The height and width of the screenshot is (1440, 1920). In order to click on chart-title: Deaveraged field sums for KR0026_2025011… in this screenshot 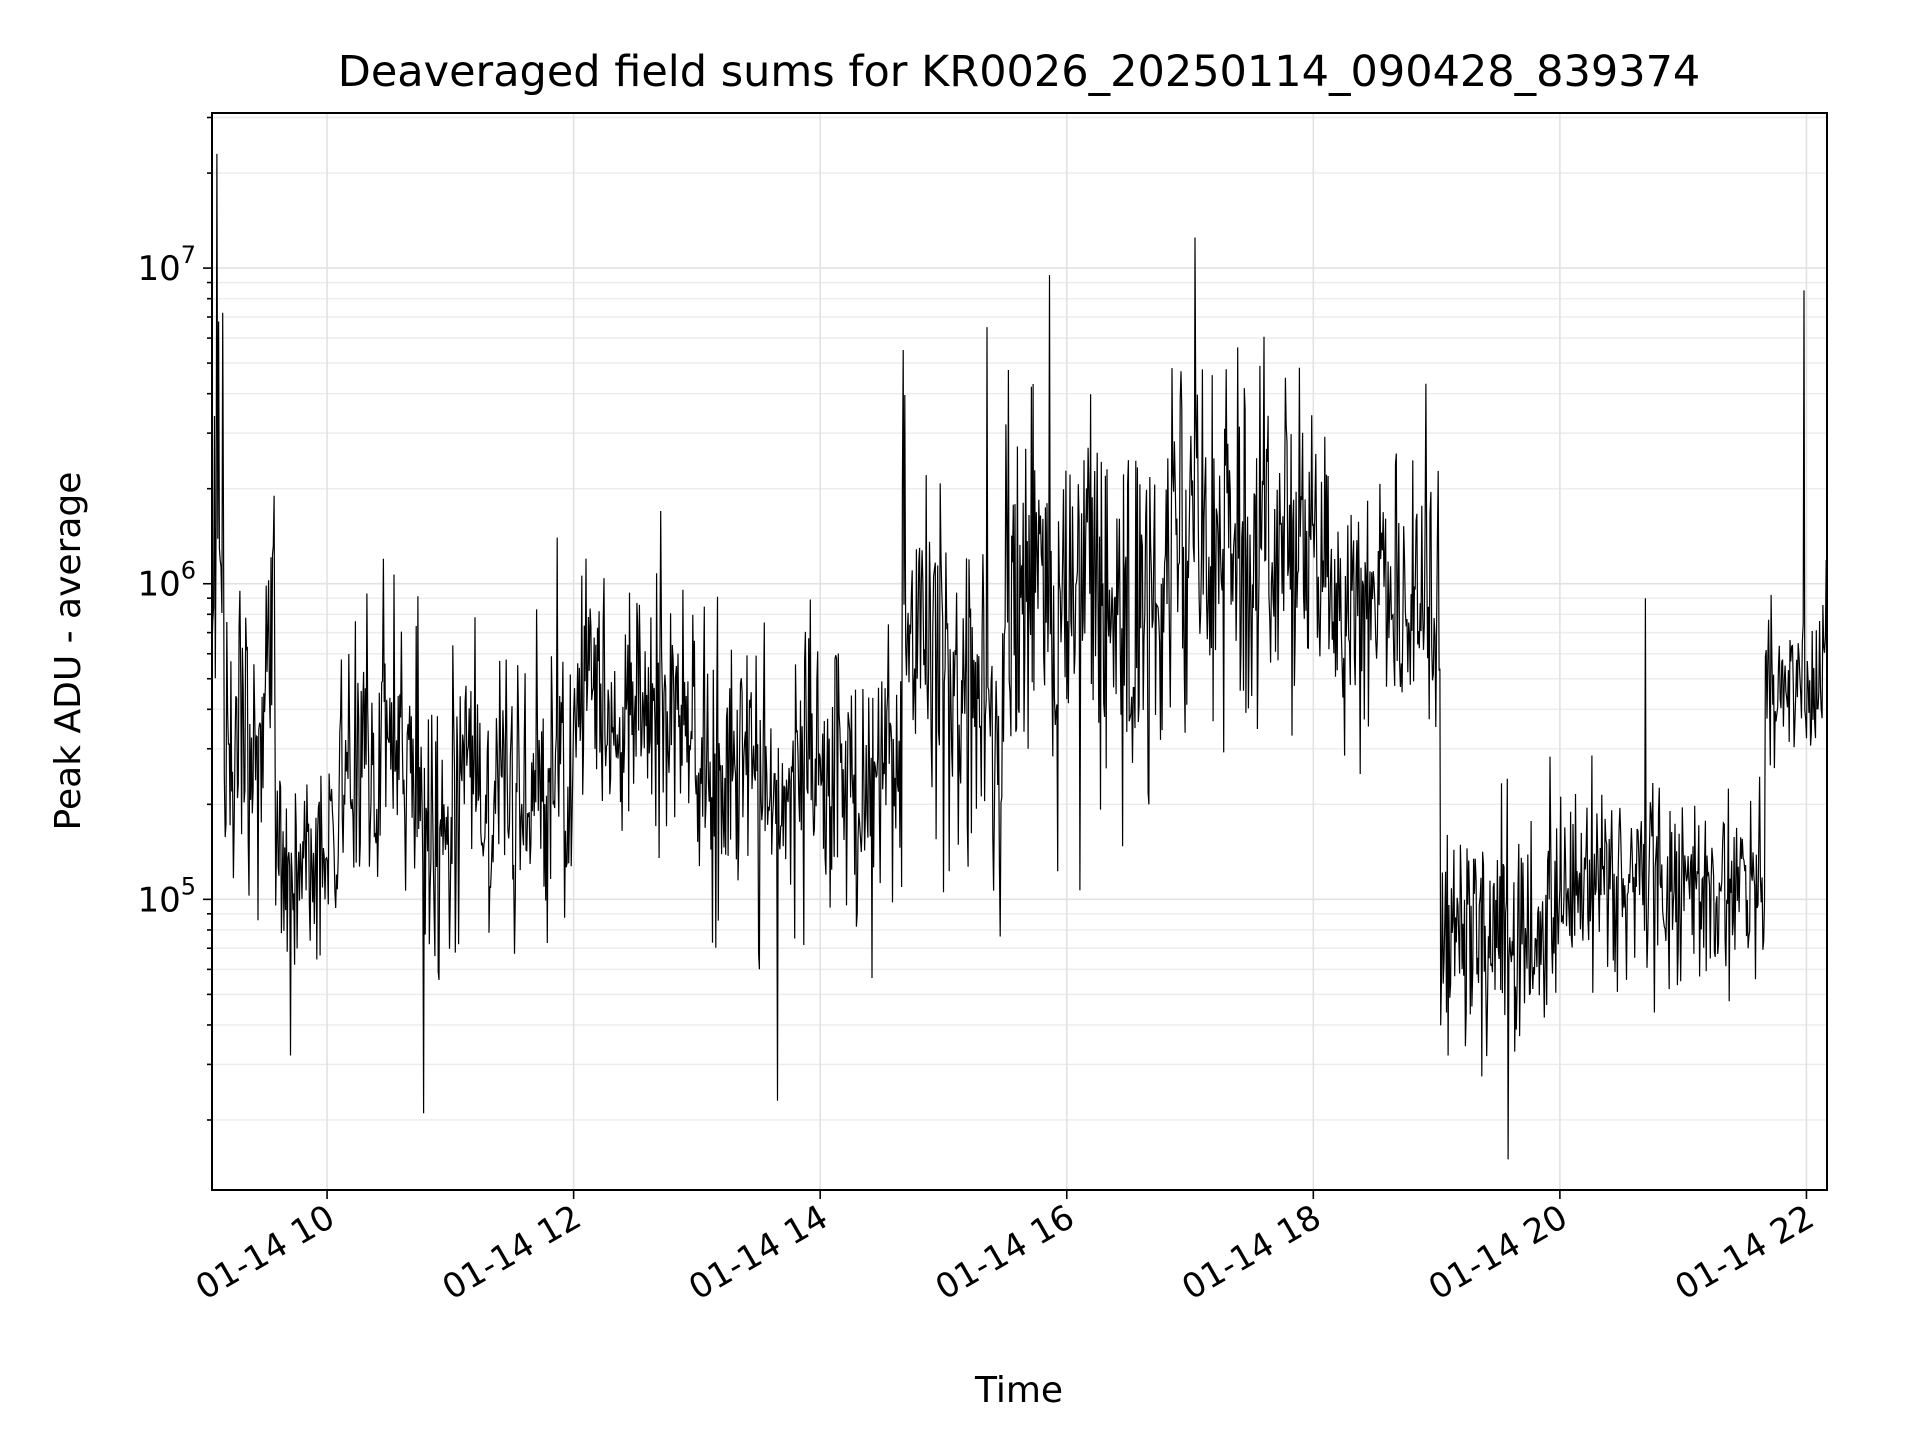, I will do `click(1019, 72)`.